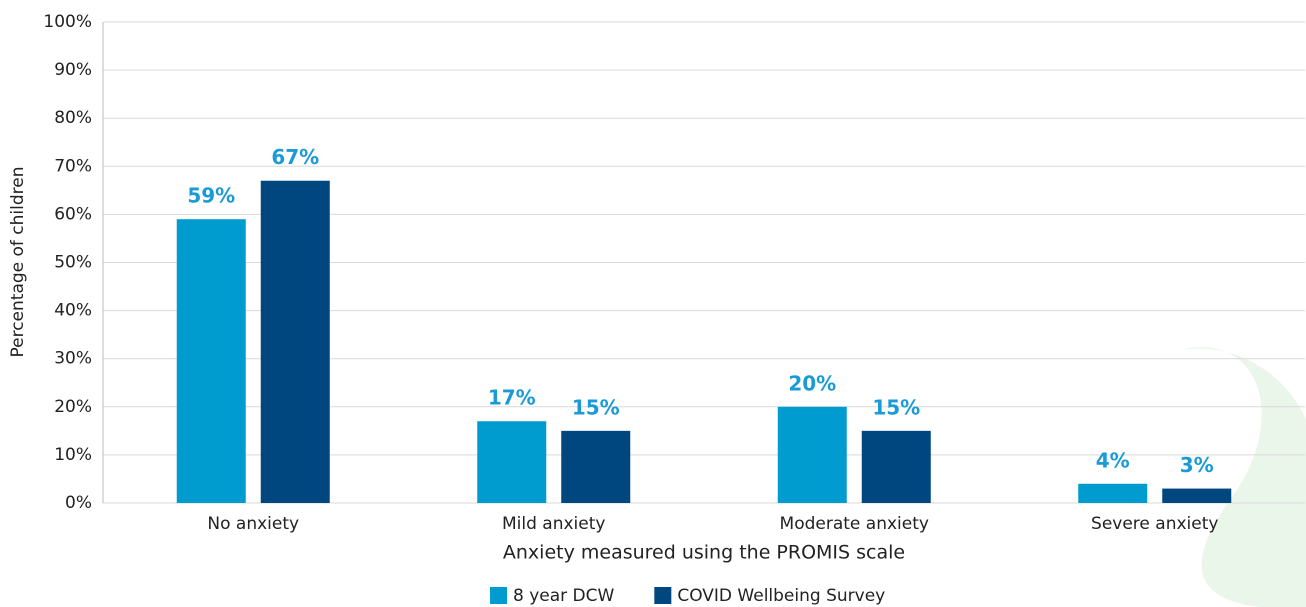 The height and width of the screenshot is (607, 1306). What do you see at coordinates (1197, 465) in the screenshot?
I see `value-label: 3%` at bounding box center [1197, 465].